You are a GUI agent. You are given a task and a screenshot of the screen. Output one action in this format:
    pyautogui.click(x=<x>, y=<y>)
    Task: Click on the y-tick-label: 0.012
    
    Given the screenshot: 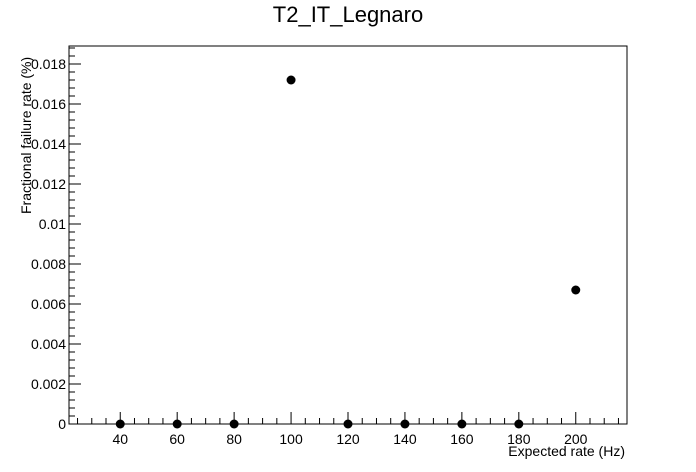 What is the action you would take?
    pyautogui.click(x=48, y=184)
    